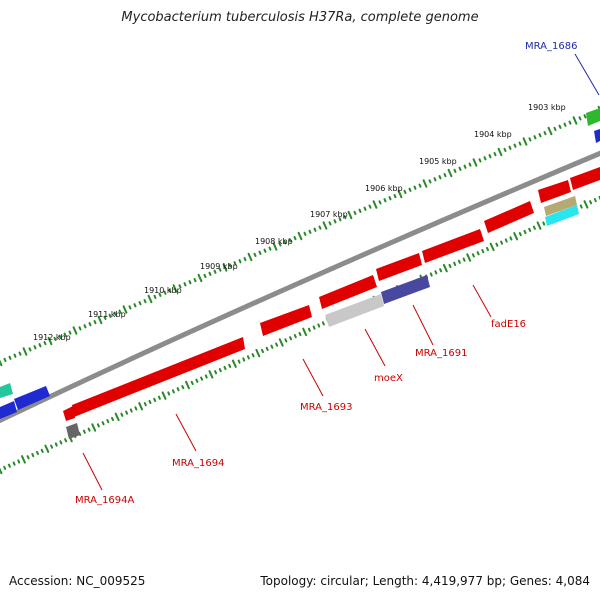  I want to click on gene-arrow-left-teal, so click(6, 390).